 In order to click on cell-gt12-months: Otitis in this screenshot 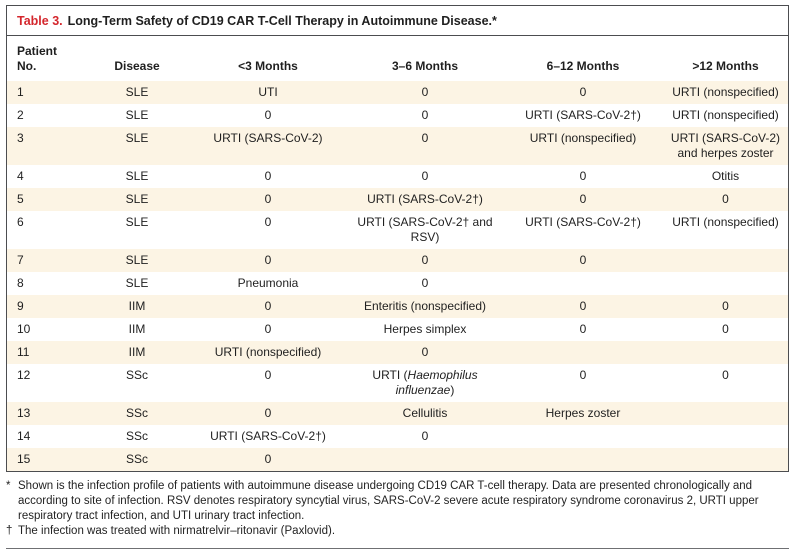, I will do `click(725, 176)`.